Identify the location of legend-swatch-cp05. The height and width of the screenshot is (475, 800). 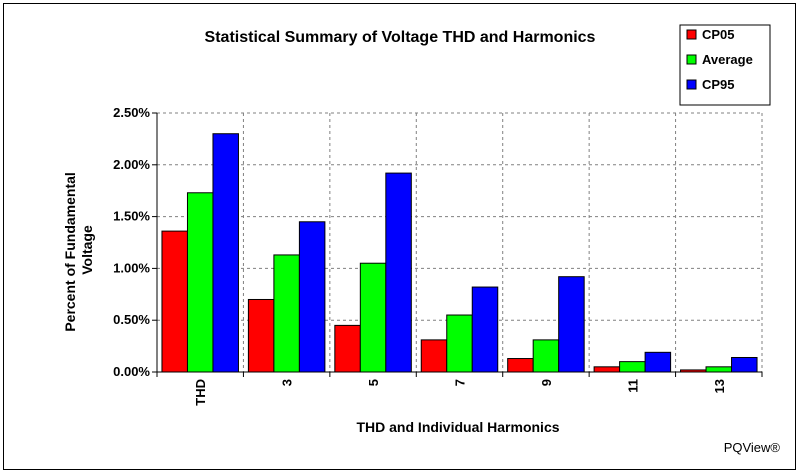
(691, 34).